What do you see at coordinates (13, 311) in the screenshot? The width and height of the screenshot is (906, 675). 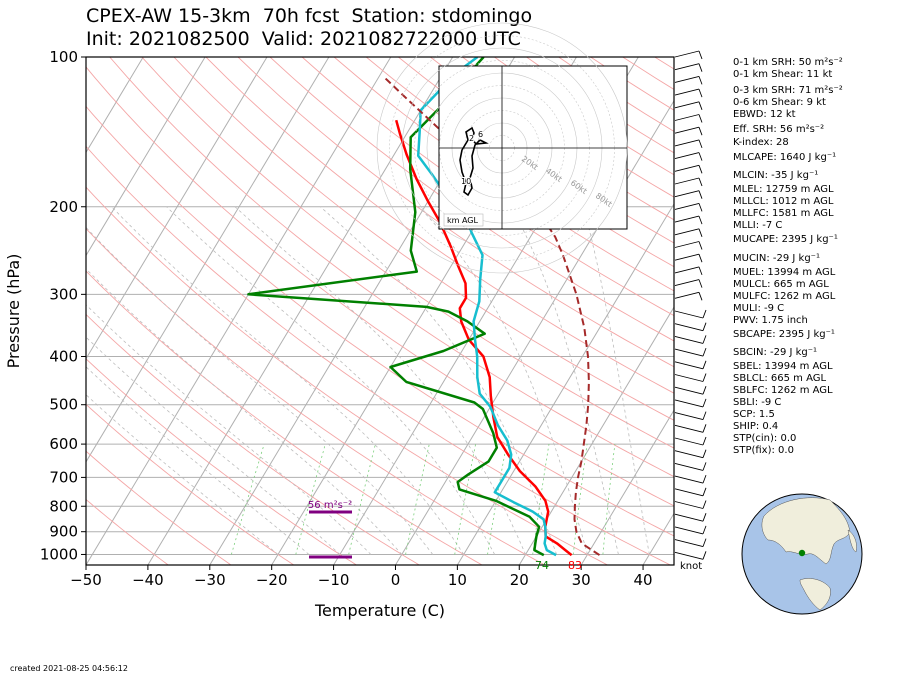 I see `y-axis-label: Pressure (hPa)` at bounding box center [13, 311].